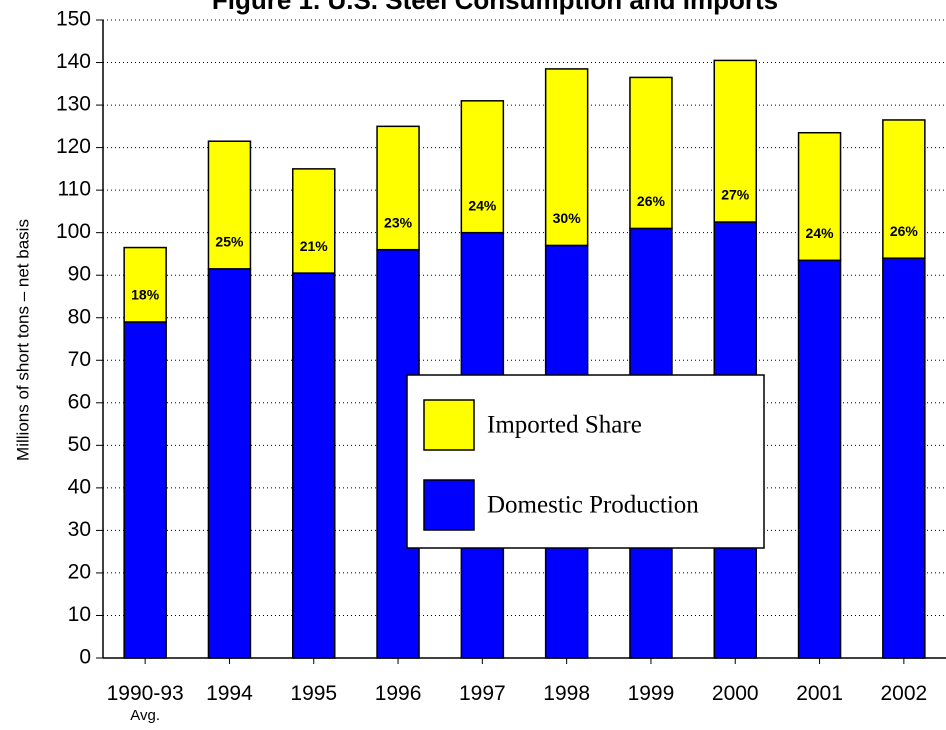 This screenshot has width=946, height=730. I want to click on y-tick-label: 120, so click(73, 146).